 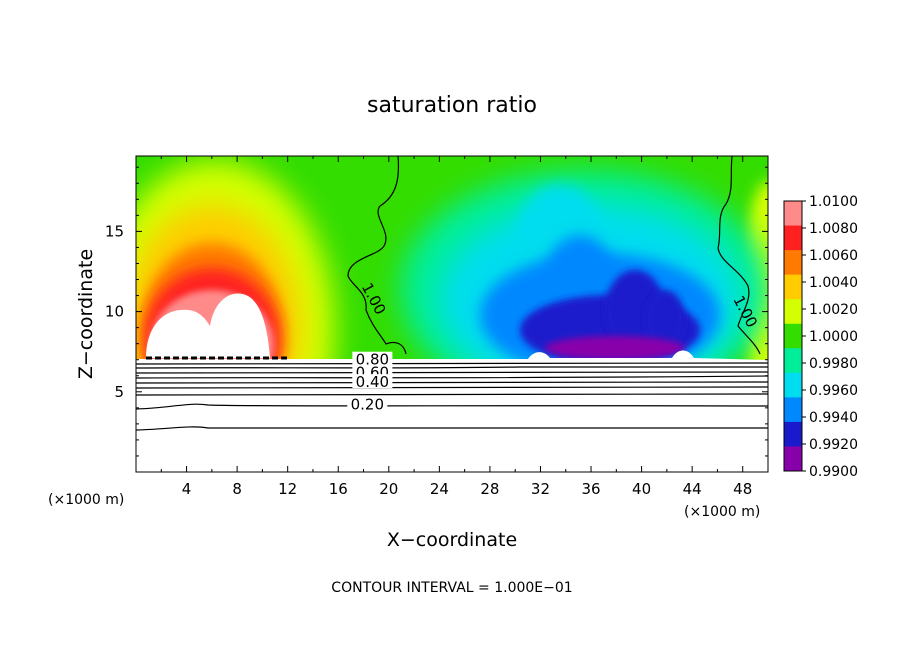 What do you see at coordinates (452, 411) in the screenshot?
I see `lower-blank-region` at bounding box center [452, 411].